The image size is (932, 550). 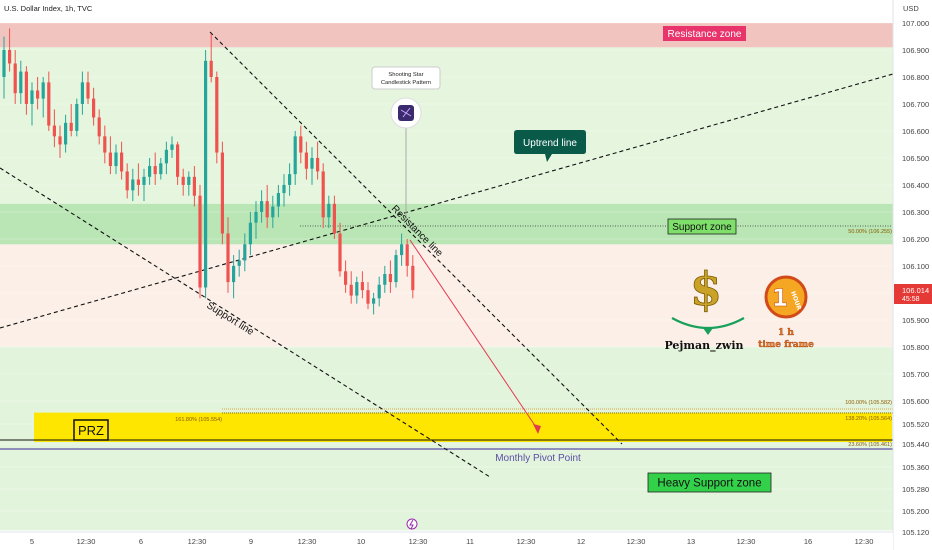 I want to click on timeframe-text: time frame, so click(x=786, y=345).